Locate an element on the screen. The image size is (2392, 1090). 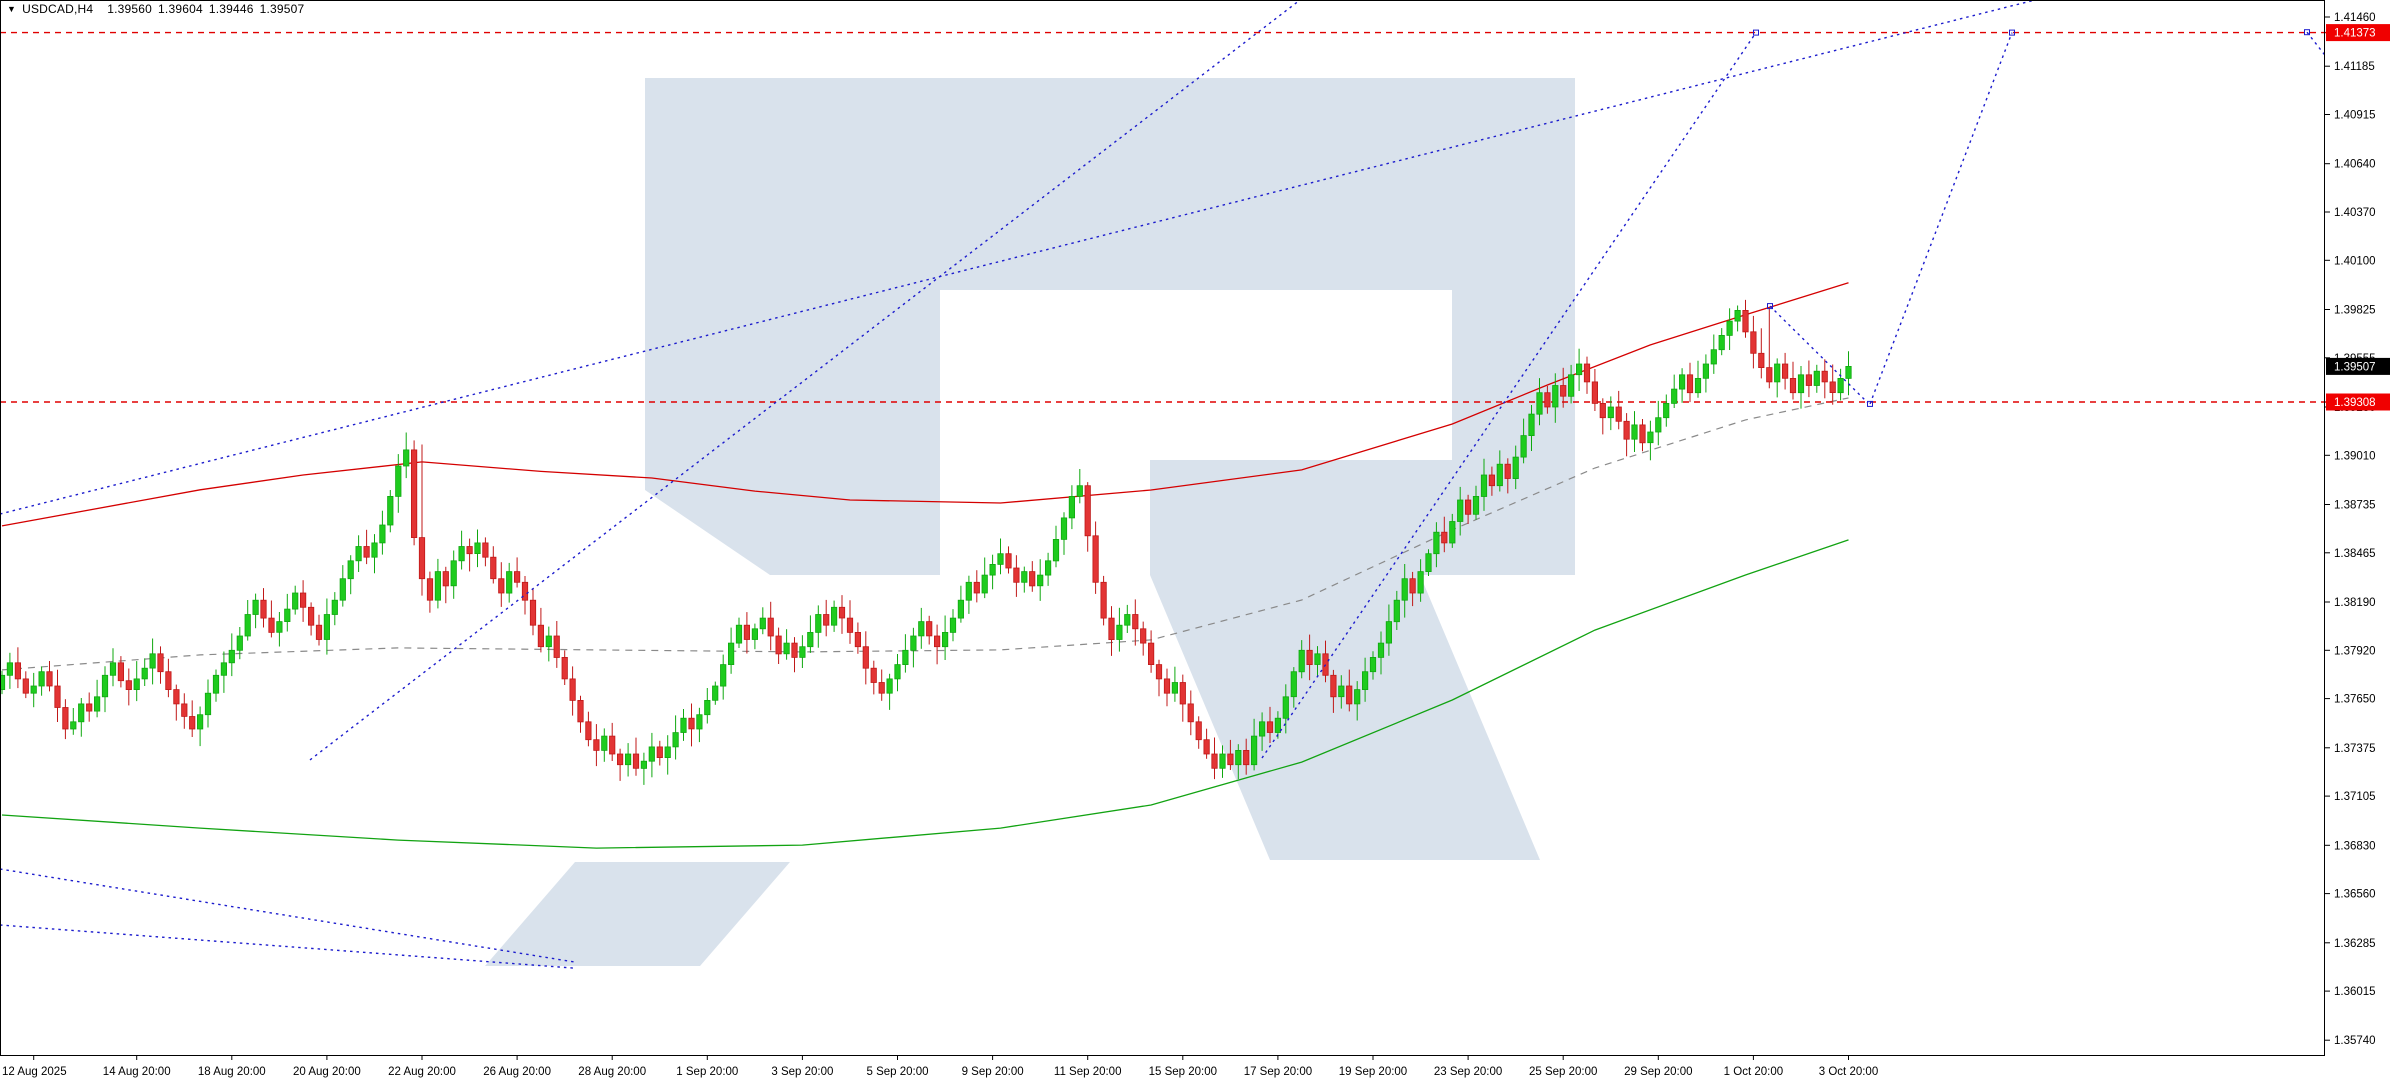
svg-text: 1.39308 is located at coordinates (2355, 403).